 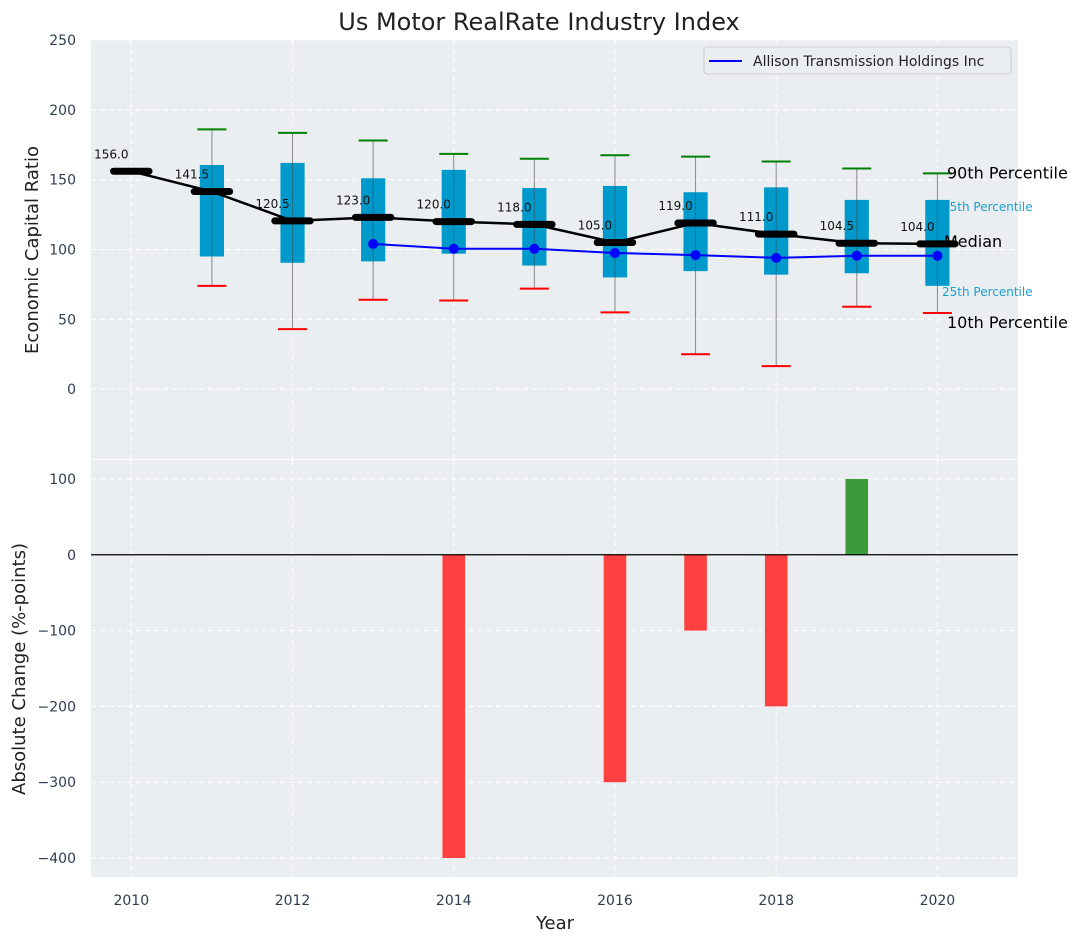 I want to click on company-point-2013, so click(x=373, y=243).